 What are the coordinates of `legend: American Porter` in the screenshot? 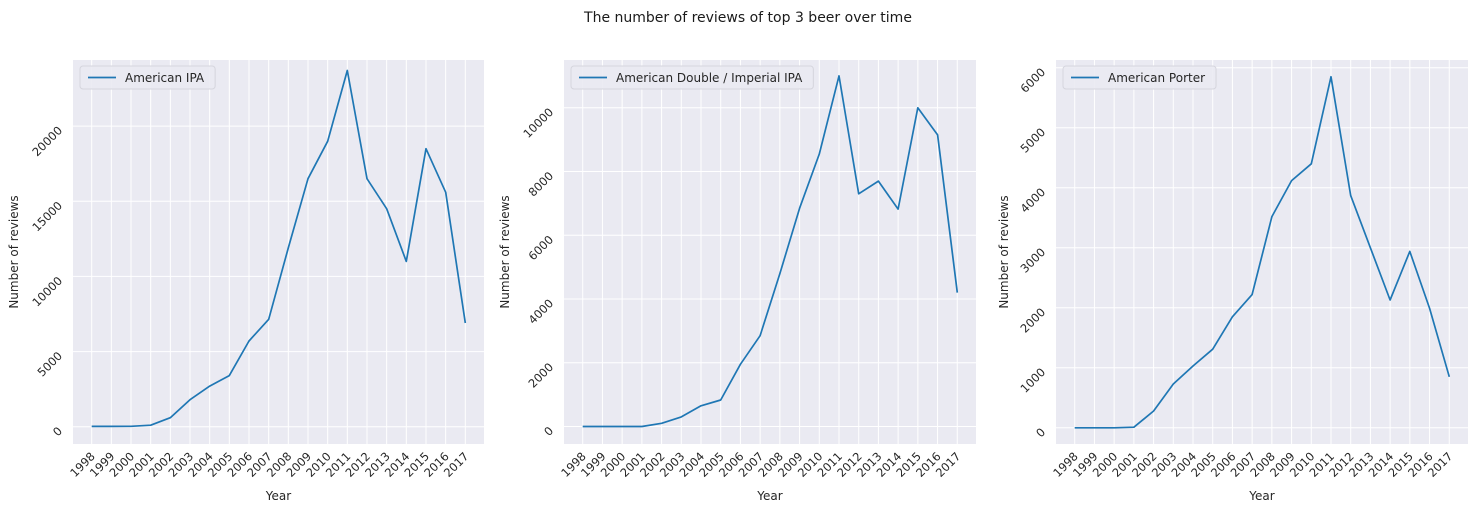 It's located at (1139, 77).